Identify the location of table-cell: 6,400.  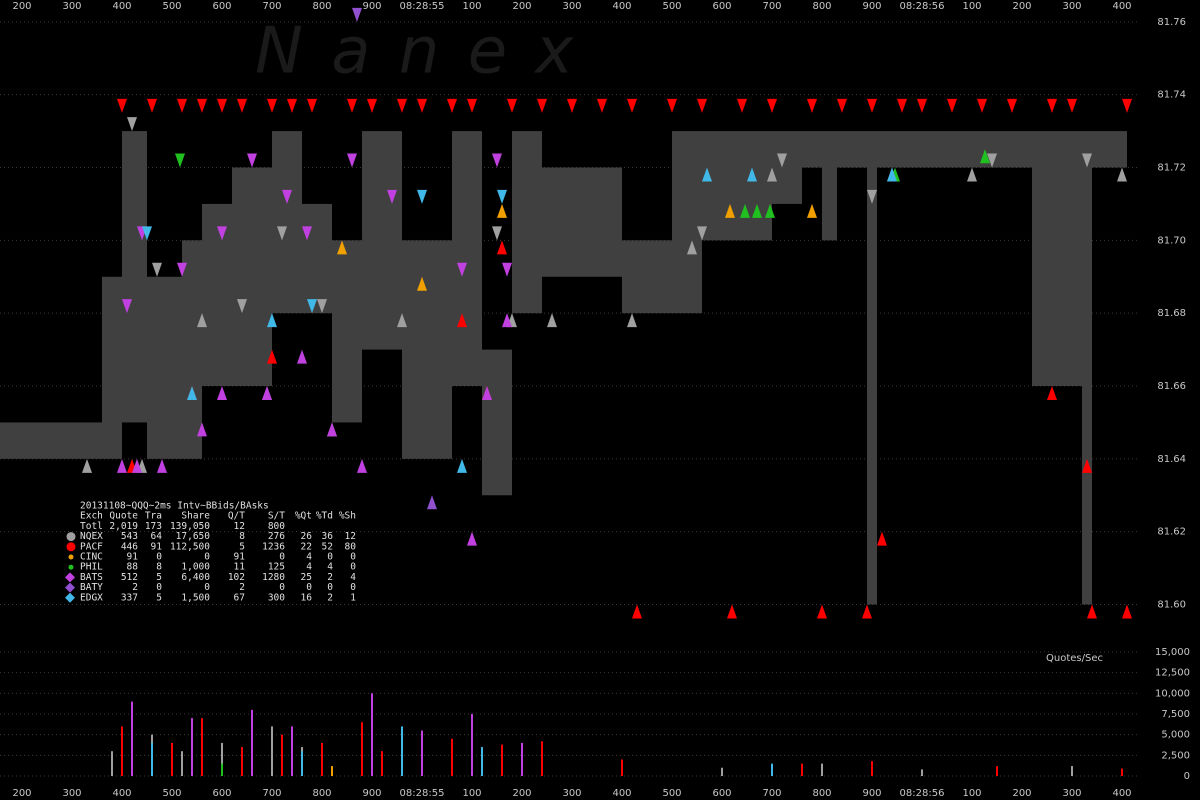
(195, 577).